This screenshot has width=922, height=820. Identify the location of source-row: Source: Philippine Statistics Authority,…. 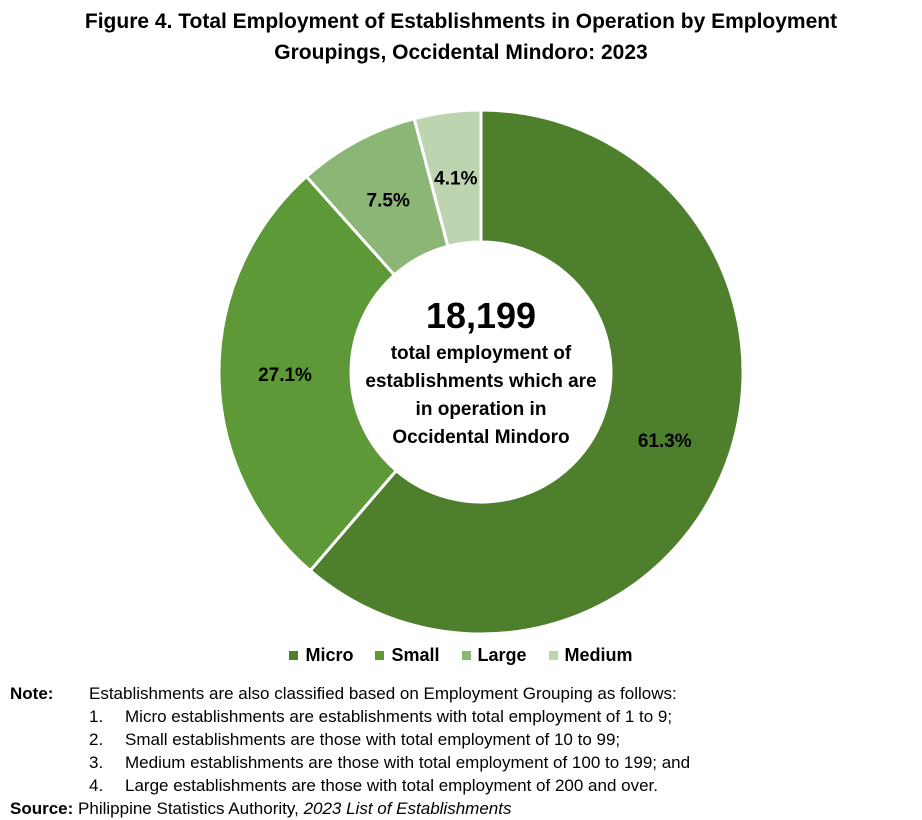
(460, 808).